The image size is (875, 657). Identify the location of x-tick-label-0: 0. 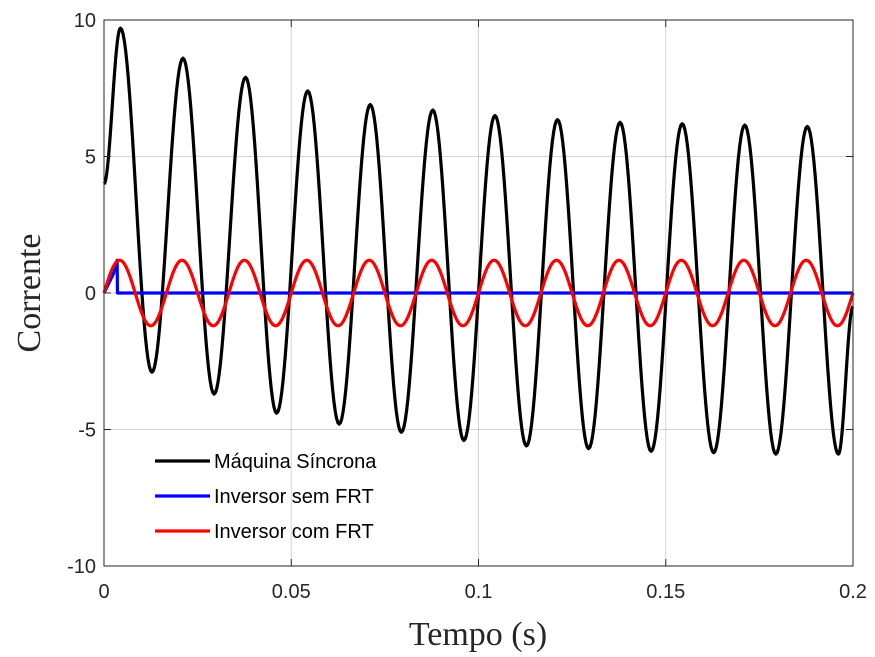
(103, 592).